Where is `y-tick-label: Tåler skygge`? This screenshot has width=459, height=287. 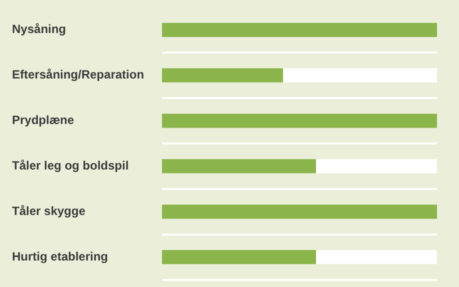 y-tick-label: Tåler skygge is located at coordinates (49, 211).